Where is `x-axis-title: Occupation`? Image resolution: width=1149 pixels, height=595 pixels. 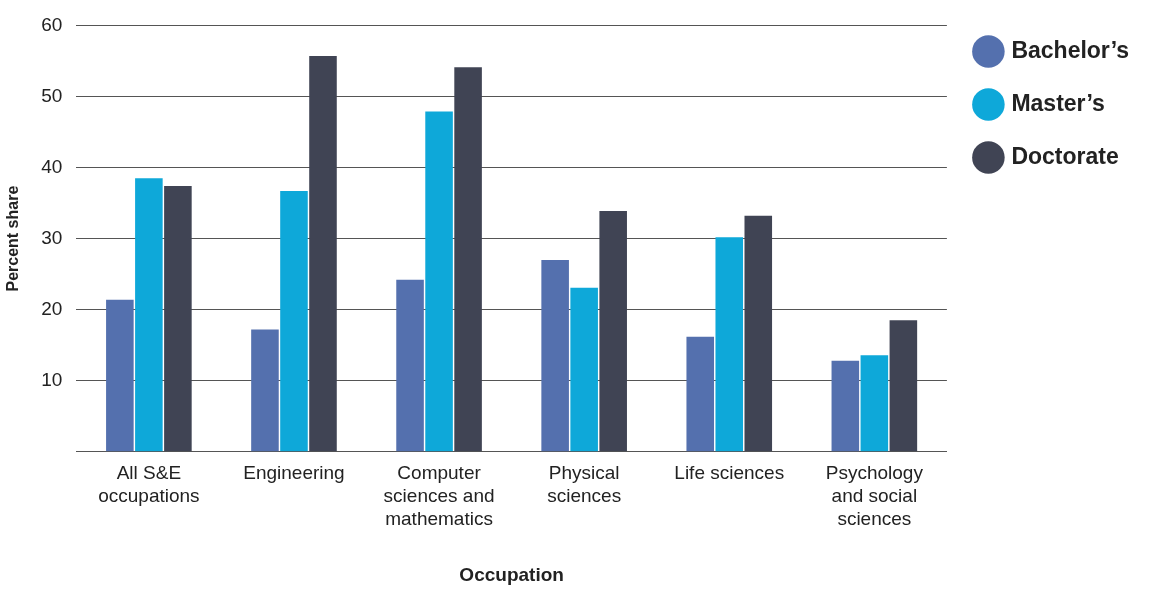 x-axis-title: Occupation is located at coordinates (511, 574).